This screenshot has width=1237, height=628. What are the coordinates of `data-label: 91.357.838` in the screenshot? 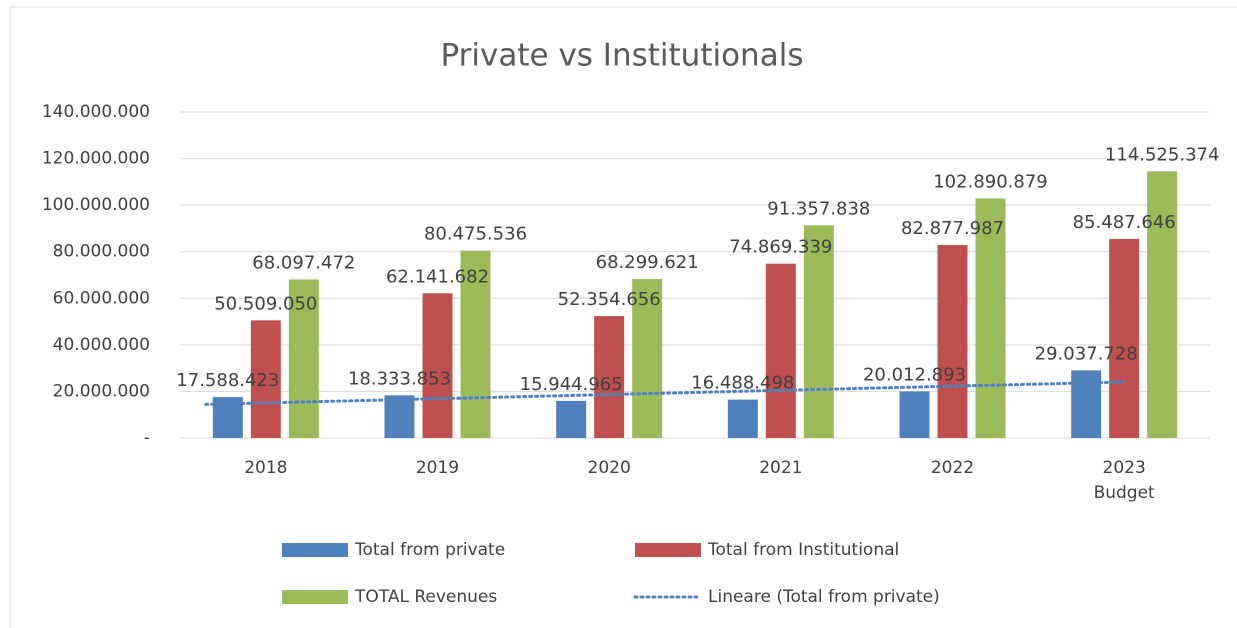 It's located at (818, 208).